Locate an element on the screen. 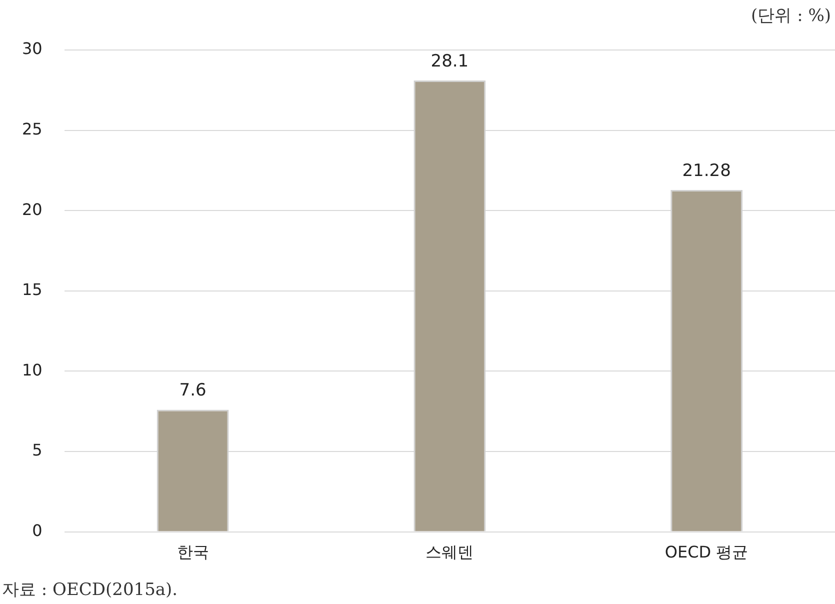 The height and width of the screenshot is (604, 835). data-label: 7.6 is located at coordinates (192, 390).